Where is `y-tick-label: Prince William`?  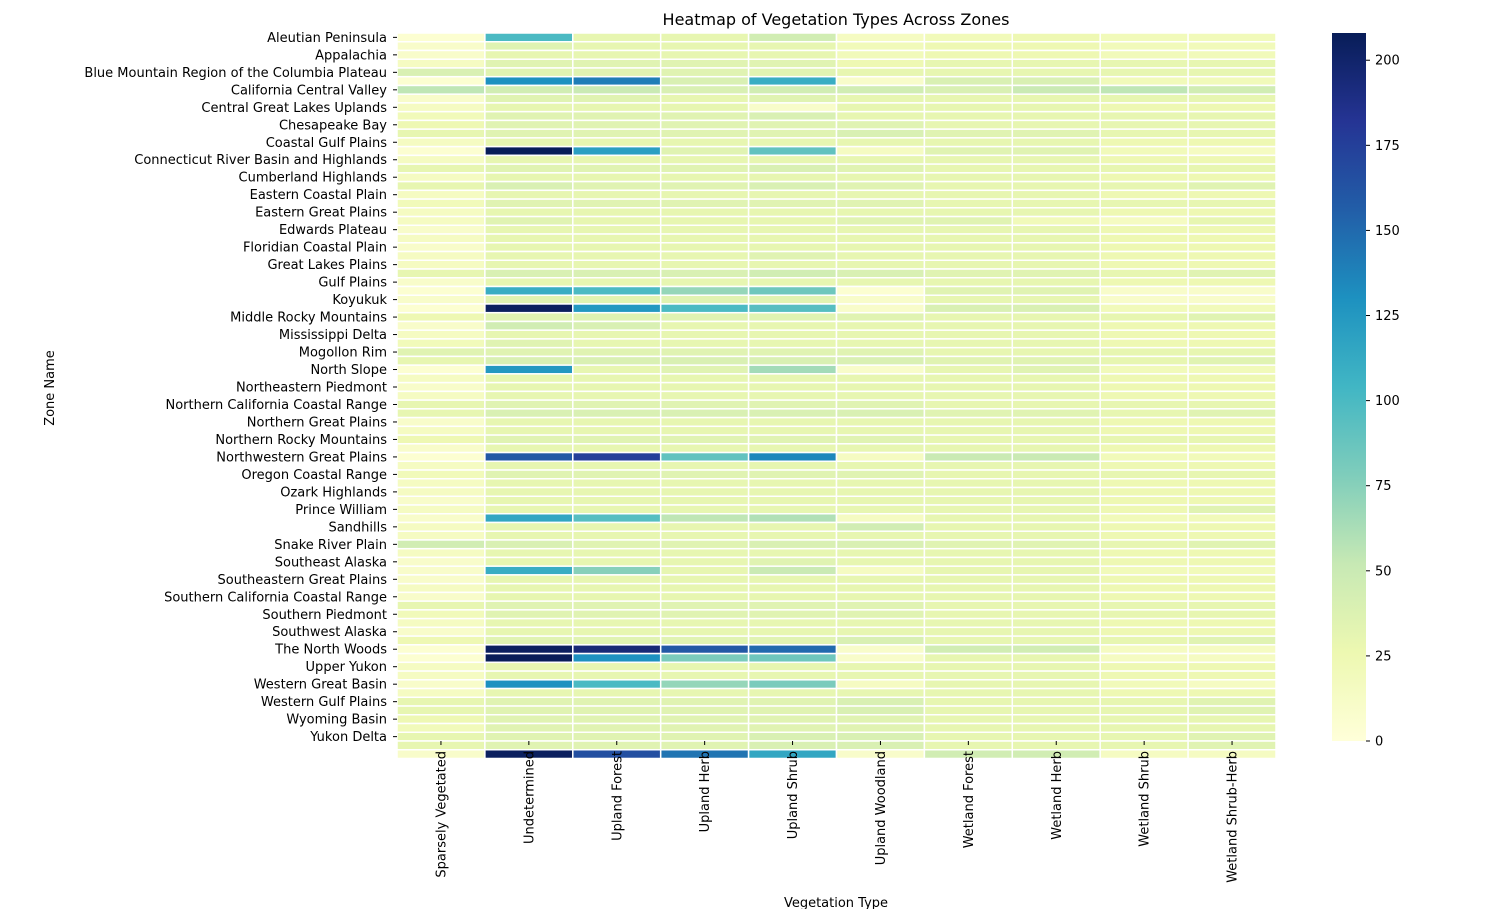
y-tick-label: Prince William is located at coordinates (341, 510).